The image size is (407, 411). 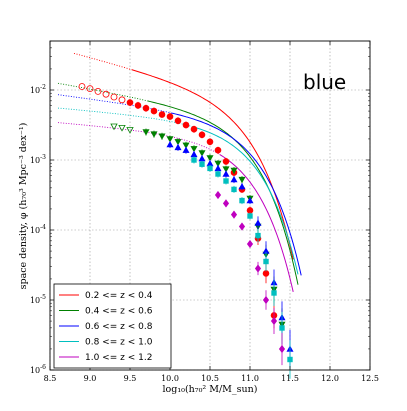 What do you see at coordinates (43, 87) in the screenshot?
I see `y-tick-exponent: -2` at bounding box center [43, 87].